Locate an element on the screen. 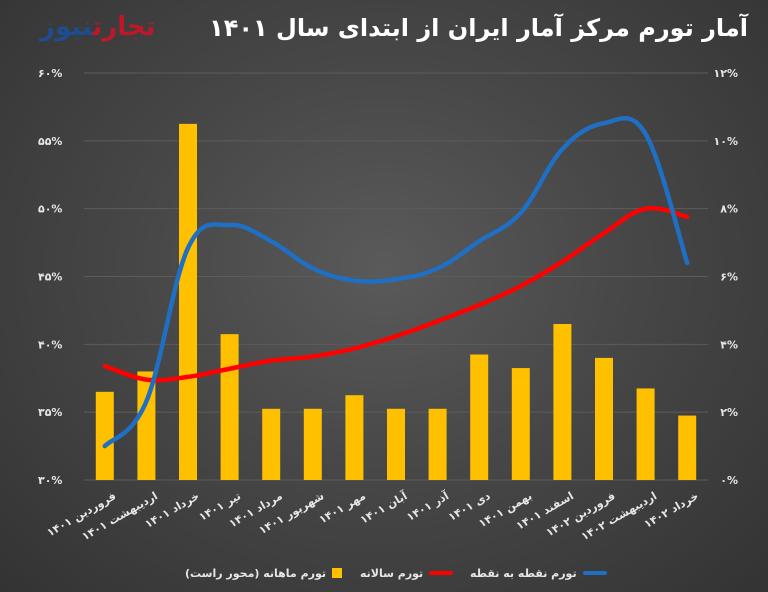 The width and height of the screenshot is (768, 592). x-axis-tick-label: آبان ۱۴۰۱ is located at coordinates (383, 507).